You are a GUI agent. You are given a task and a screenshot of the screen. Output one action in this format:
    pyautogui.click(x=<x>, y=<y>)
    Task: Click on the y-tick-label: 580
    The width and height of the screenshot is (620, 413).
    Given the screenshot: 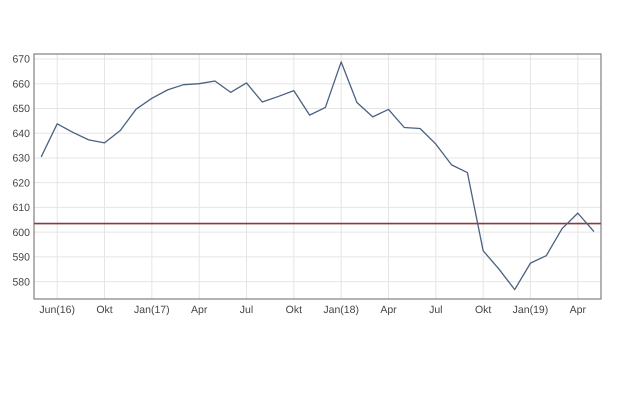 What is the action you would take?
    pyautogui.click(x=21, y=282)
    